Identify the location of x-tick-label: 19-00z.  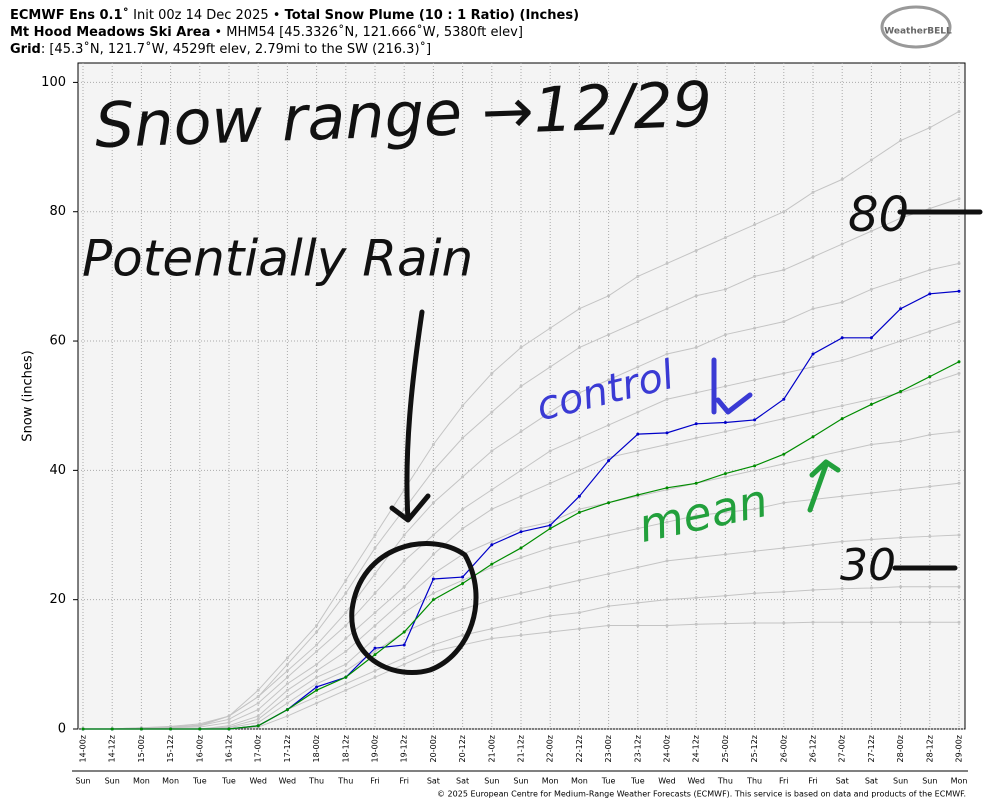
(375, 748).